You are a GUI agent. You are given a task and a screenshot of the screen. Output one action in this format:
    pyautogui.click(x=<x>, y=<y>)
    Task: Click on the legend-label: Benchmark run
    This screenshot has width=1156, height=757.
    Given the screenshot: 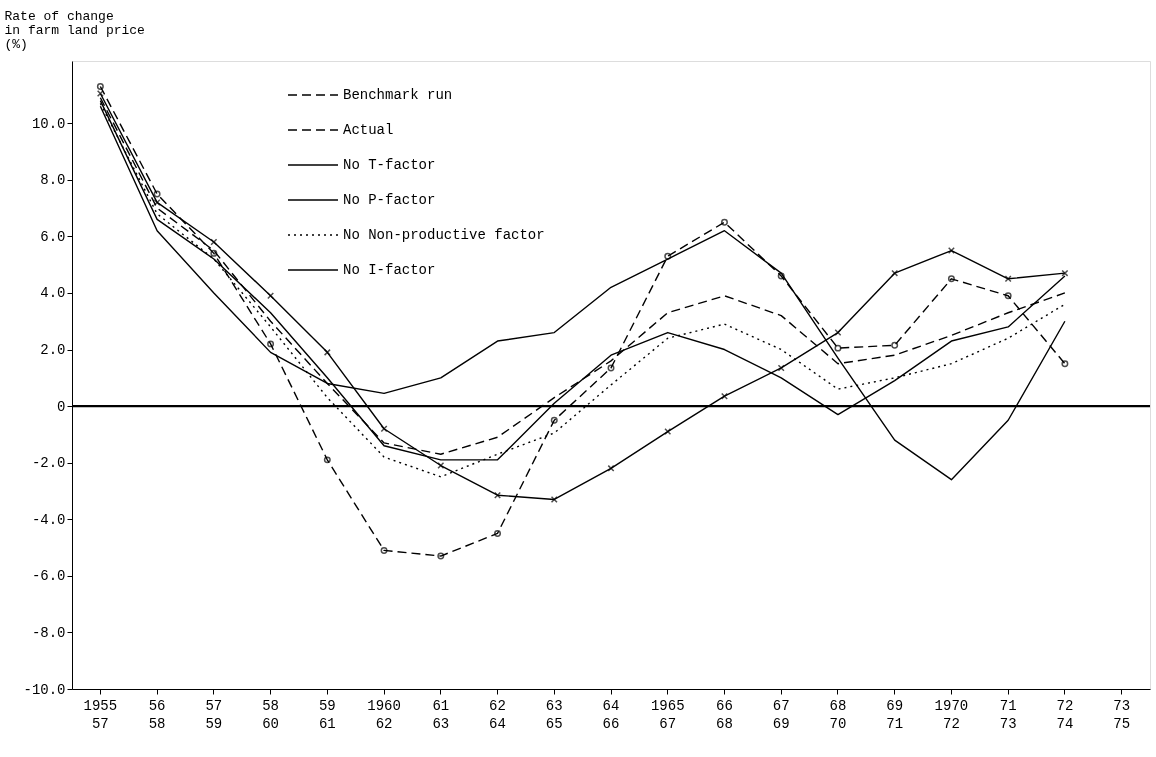 What is the action you would take?
    pyautogui.click(x=398, y=95)
    